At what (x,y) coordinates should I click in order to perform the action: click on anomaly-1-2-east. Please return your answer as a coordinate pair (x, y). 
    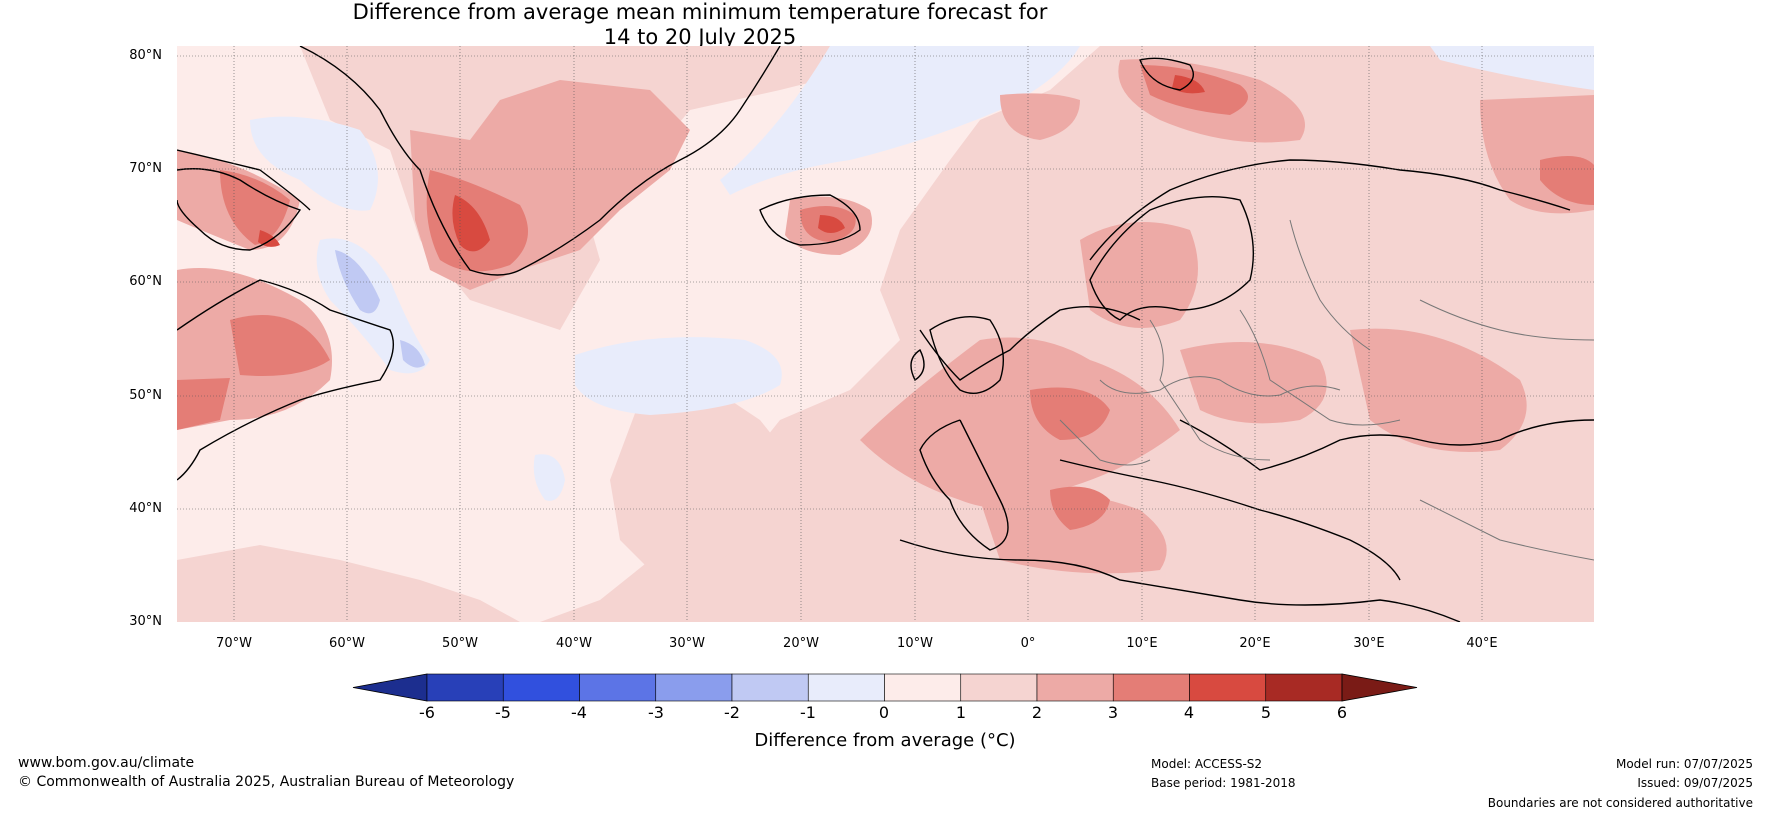
    Looking at the image, I should click on (705, 480).